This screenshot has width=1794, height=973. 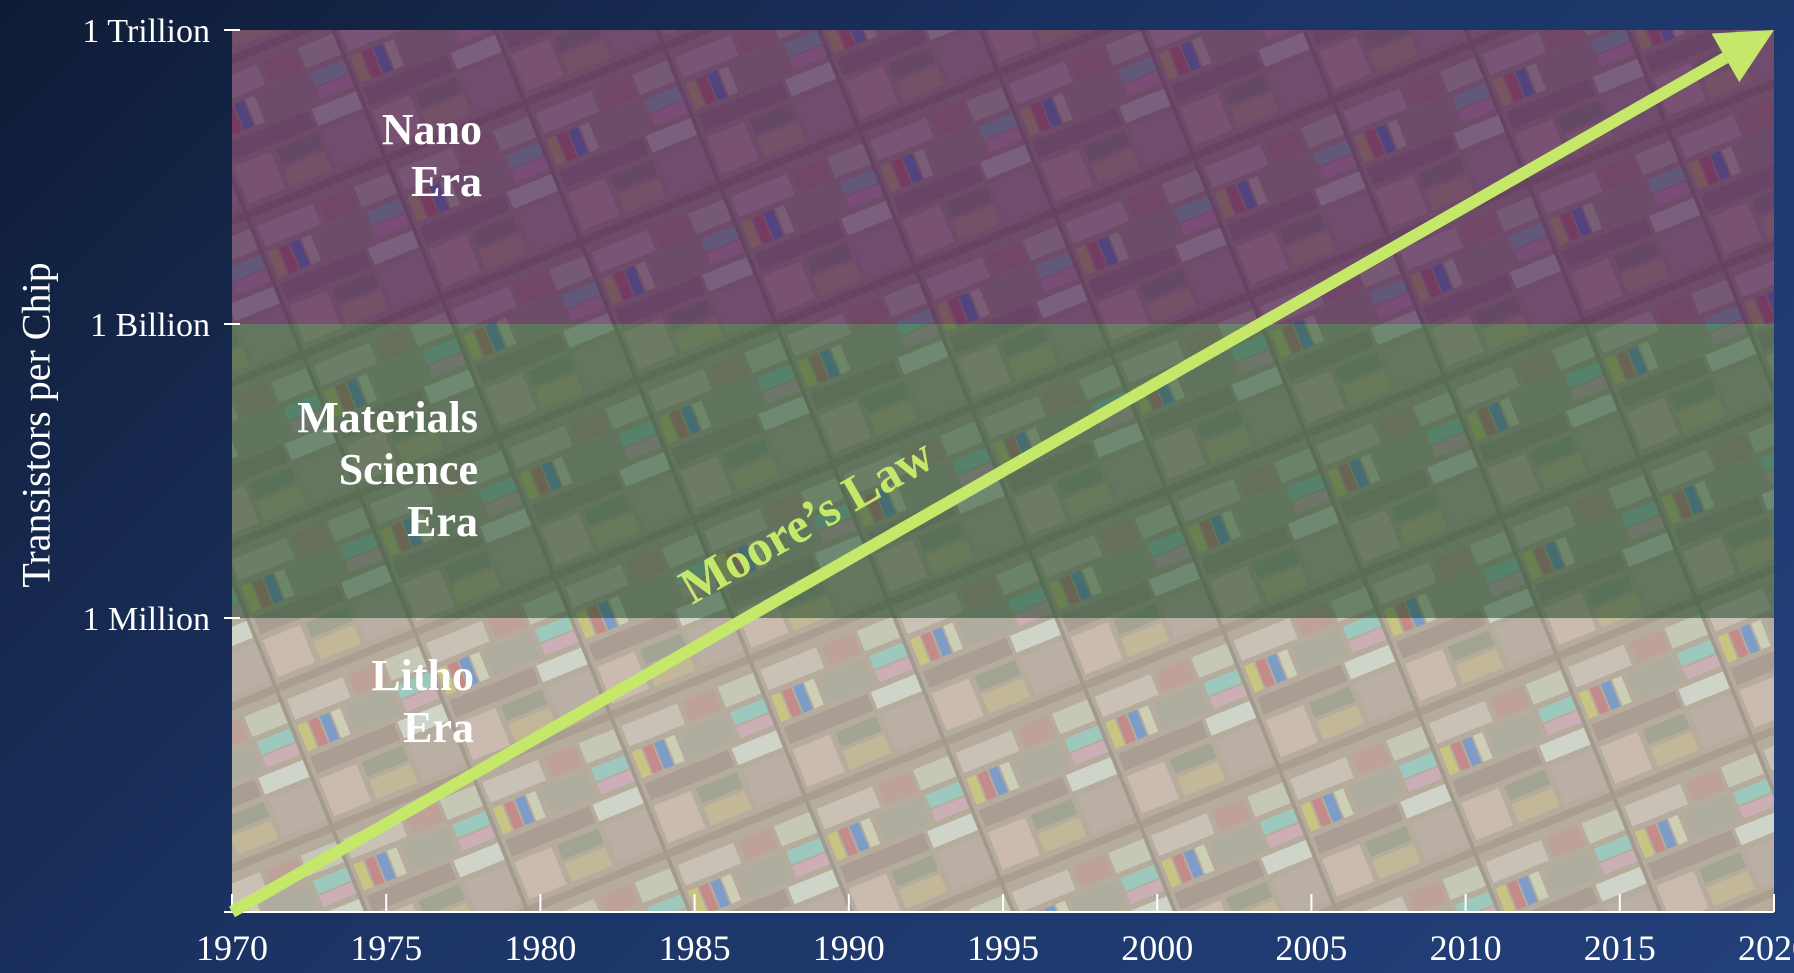 I want to click on y-tick-label: 1 Million, so click(x=146, y=619).